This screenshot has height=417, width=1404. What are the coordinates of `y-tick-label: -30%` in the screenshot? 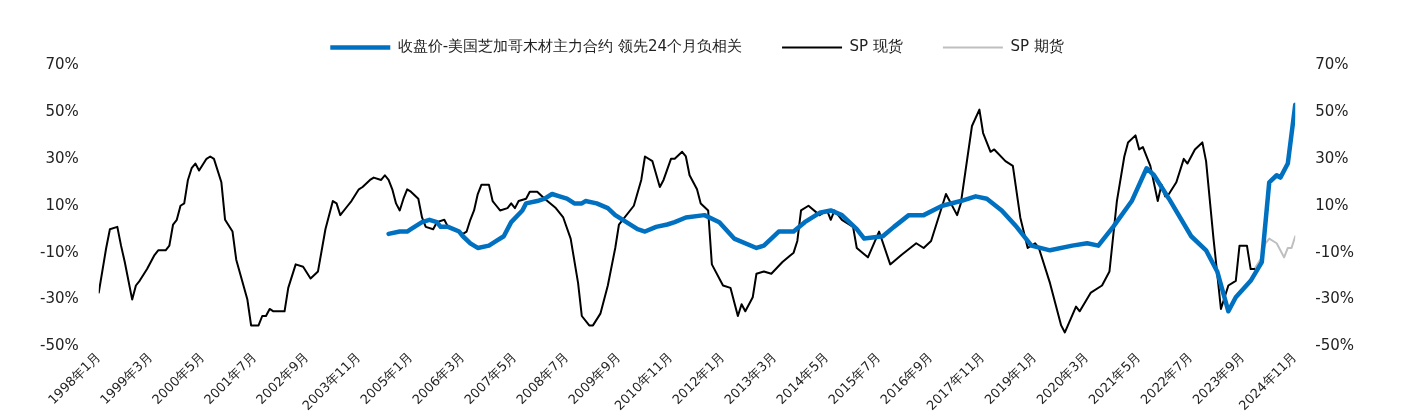 It's located at (59, 298).